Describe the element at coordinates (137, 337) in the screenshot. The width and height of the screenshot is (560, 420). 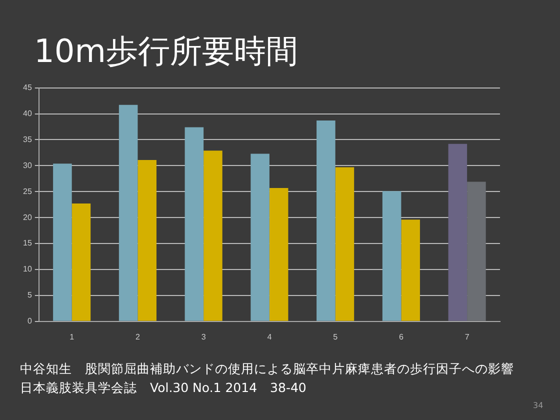
I see `x-tick-label: 2` at that location.